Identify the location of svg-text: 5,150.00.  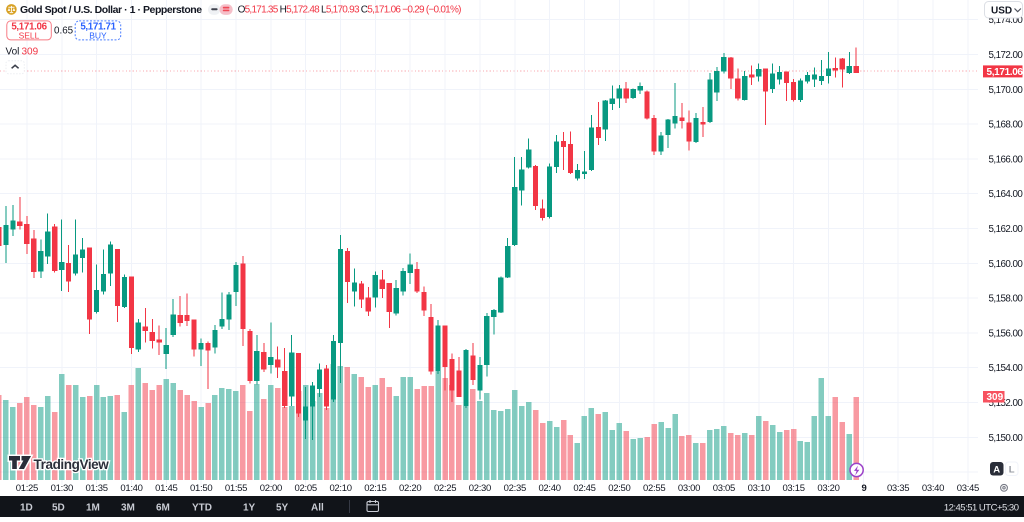
(1006, 438).